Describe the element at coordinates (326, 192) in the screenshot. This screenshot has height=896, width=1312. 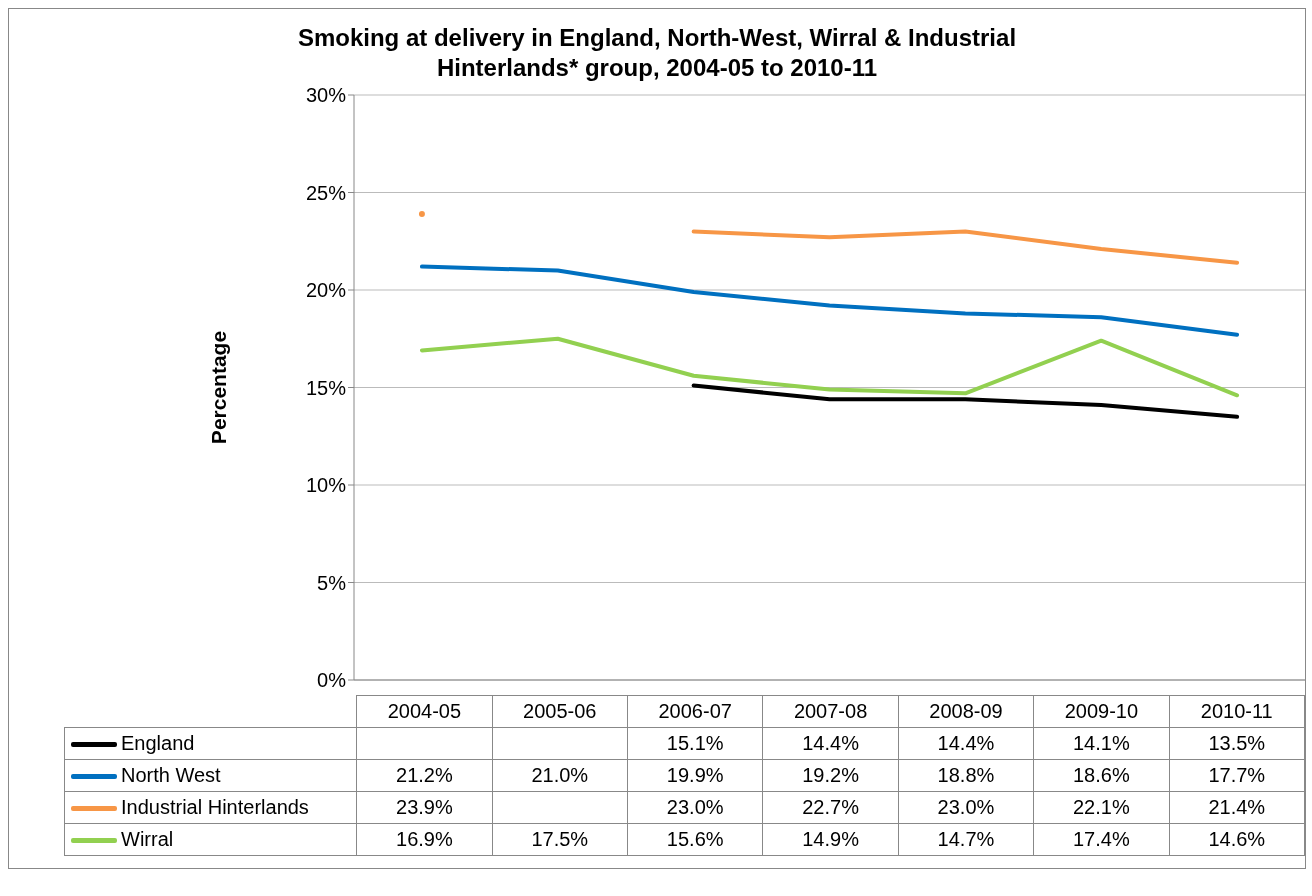
I see `y-tick-label: 25%` at that location.